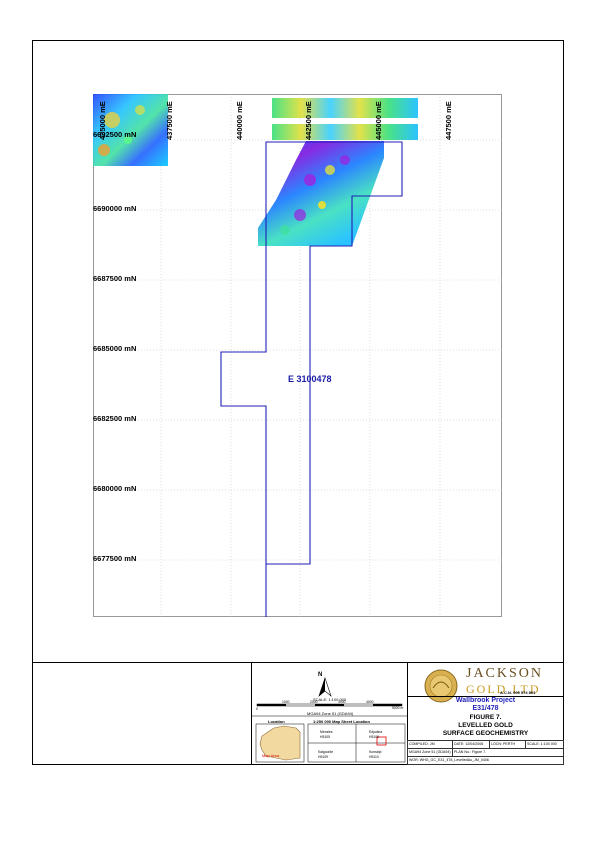  Describe the element at coordinates (374, 737) in the screenshot. I see `sheet-code: H5106` at that location.